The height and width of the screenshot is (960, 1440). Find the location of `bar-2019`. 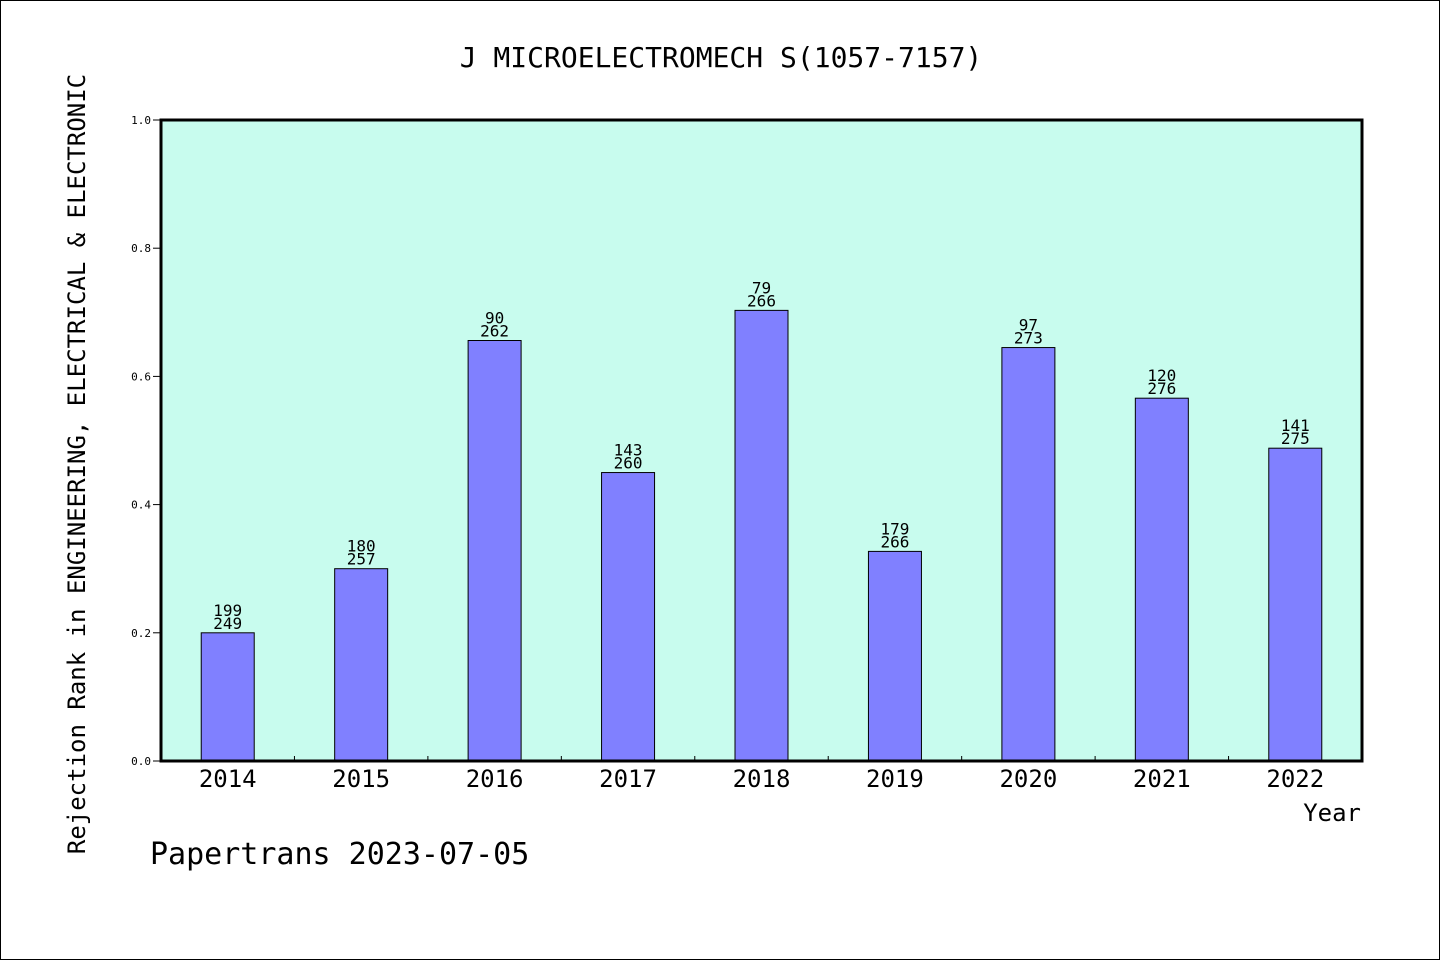

bar-2019 is located at coordinates (894, 656).